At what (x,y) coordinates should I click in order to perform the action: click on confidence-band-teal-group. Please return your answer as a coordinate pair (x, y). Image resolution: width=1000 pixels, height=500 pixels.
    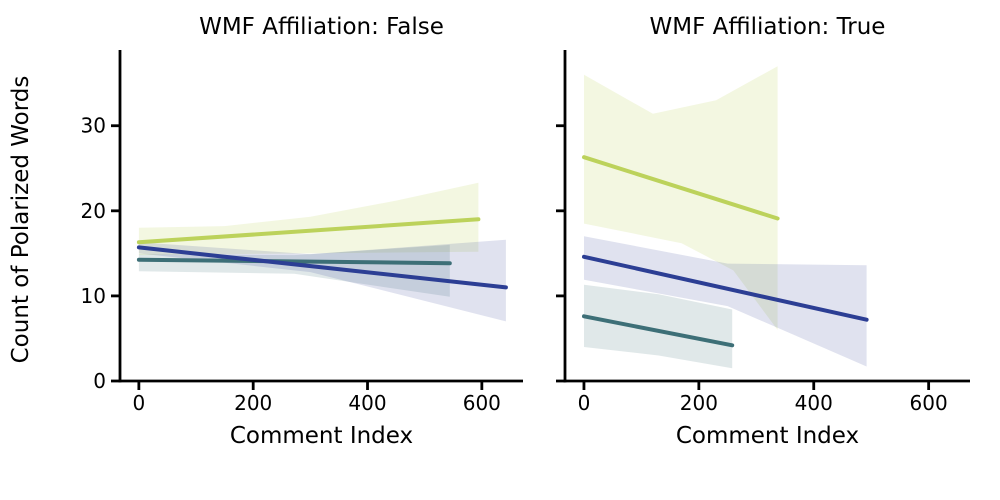
    Looking at the image, I should click on (658, 326).